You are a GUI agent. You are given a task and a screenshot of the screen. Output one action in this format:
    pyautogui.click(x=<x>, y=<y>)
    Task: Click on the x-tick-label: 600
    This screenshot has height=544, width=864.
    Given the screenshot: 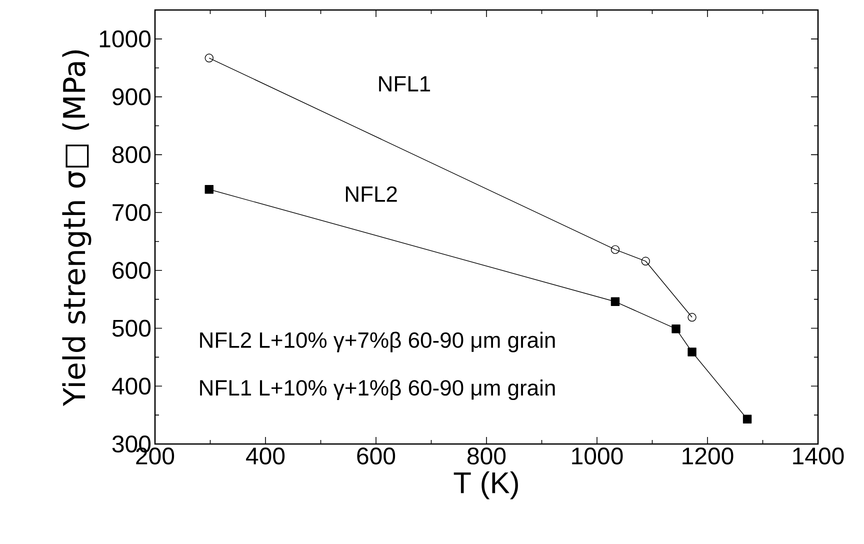 What is the action you would take?
    pyautogui.click(x=376, y=456)
    